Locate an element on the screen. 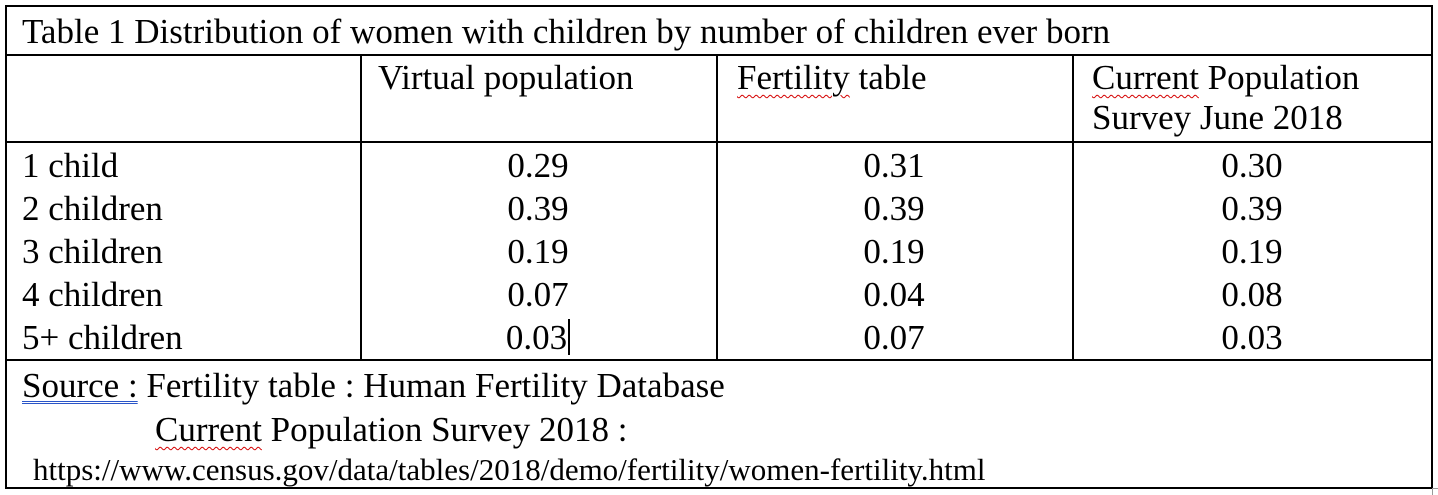 Image resolution: width=1438 pixels, height=495 pixels. source-label: Source : is located at coordinates (80, 385).